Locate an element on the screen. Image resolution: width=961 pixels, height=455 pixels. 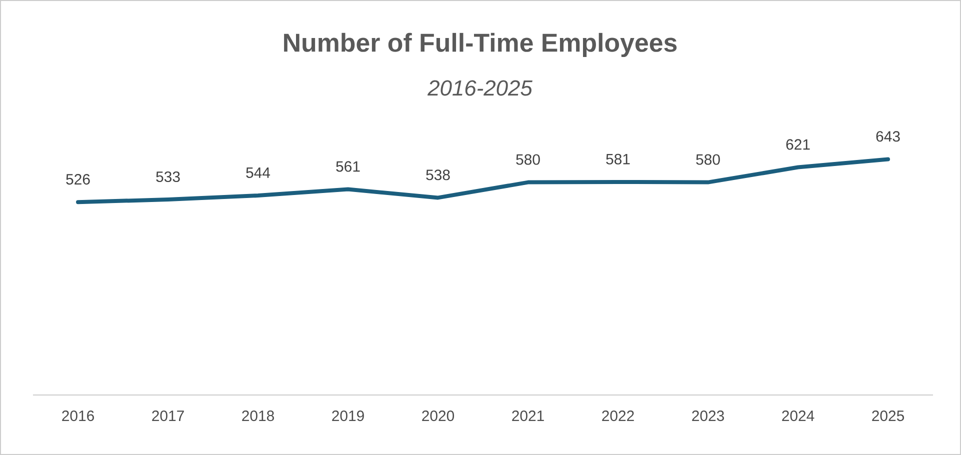
data-label: 538 is located at coordinates (438, 175).